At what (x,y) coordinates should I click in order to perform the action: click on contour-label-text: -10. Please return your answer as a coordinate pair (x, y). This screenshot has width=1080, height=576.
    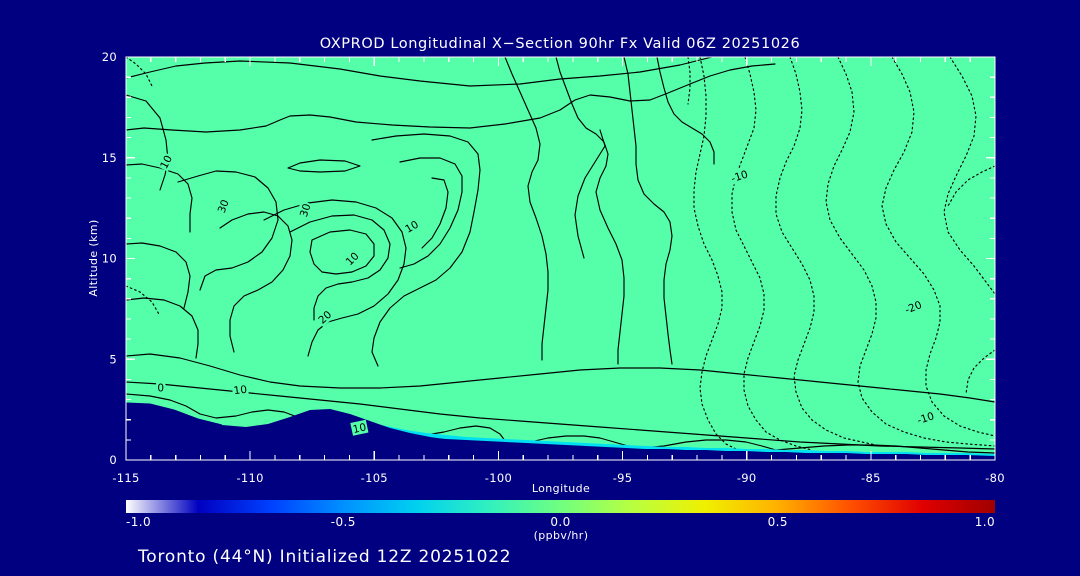
    Looking at the image, I should click on (926, 418).